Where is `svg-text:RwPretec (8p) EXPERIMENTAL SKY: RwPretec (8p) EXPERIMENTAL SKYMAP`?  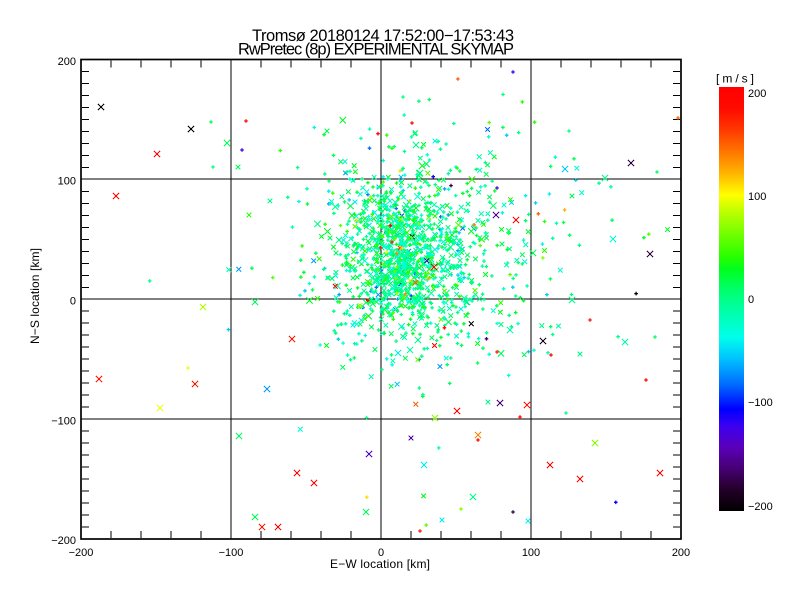 svg-text:RwPretec (8p) EXPERIMENTAL SKY: RwPretec (8p) EXPERIMENTAL SKYMAP is located at coordinates (376, 50).